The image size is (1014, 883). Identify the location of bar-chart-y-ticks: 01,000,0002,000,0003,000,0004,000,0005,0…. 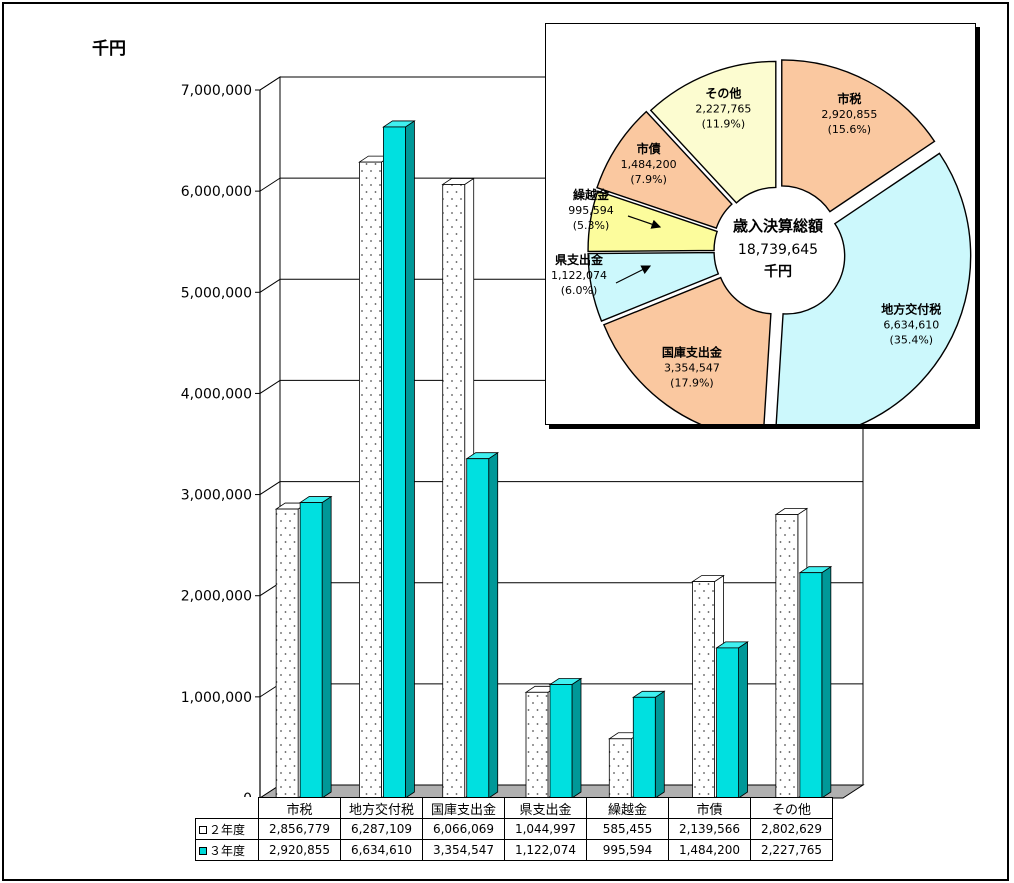
(221, 445).